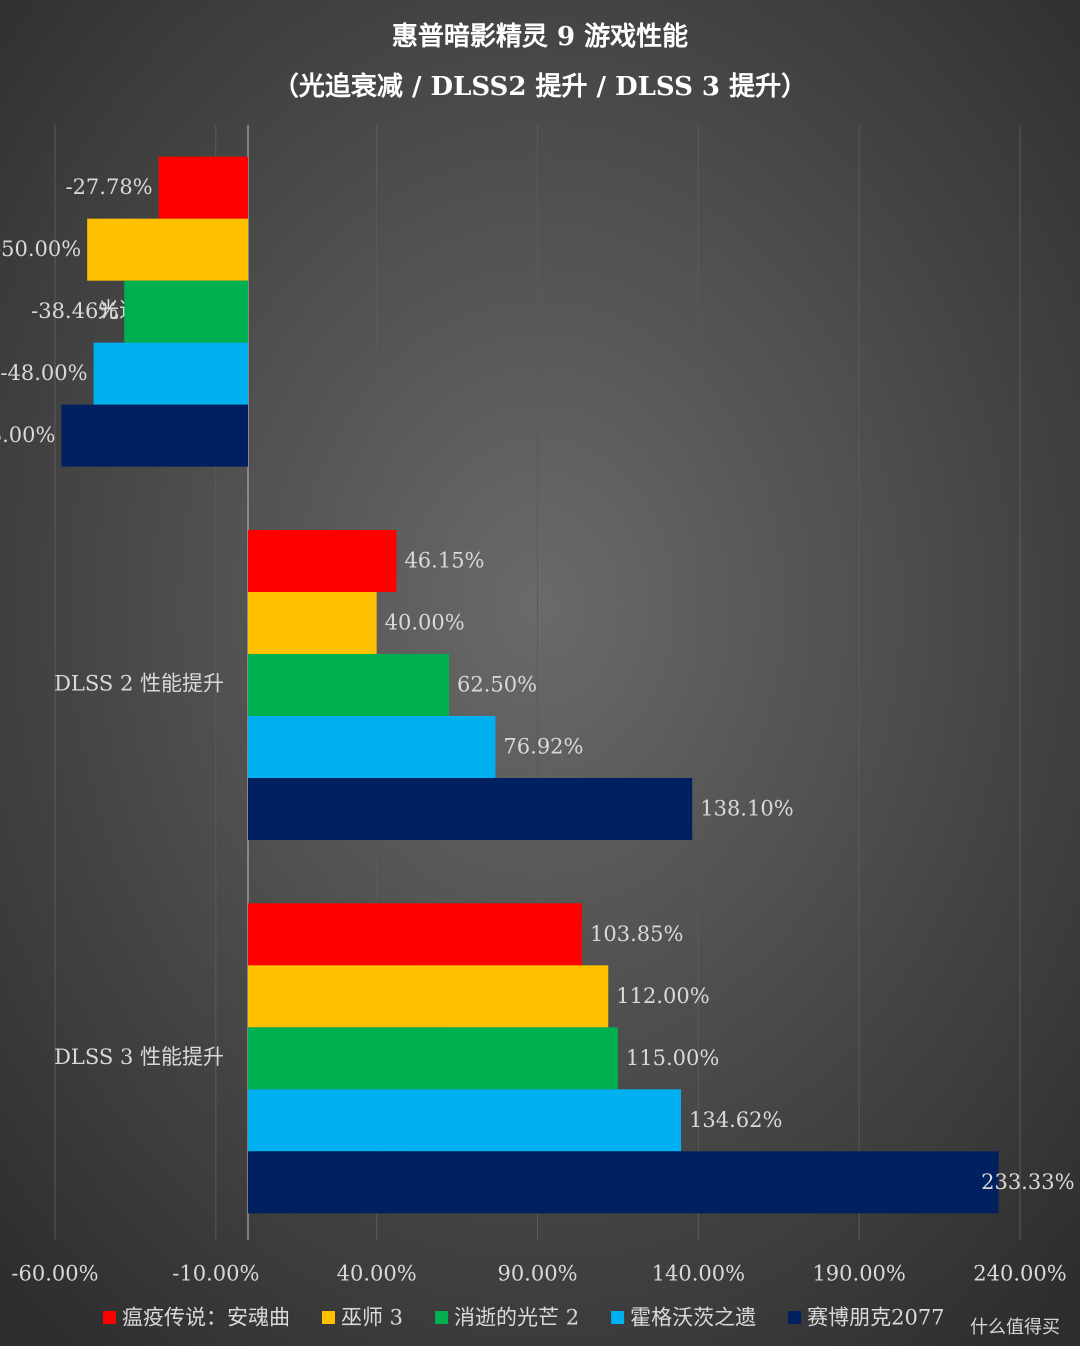 Image resolution: width=1080 pixels, height=1346 pixels. What do you see at coordinates (746, 809) in the screenshot?
I see `data-label: 138.10%` at bounding box center [746, 809].